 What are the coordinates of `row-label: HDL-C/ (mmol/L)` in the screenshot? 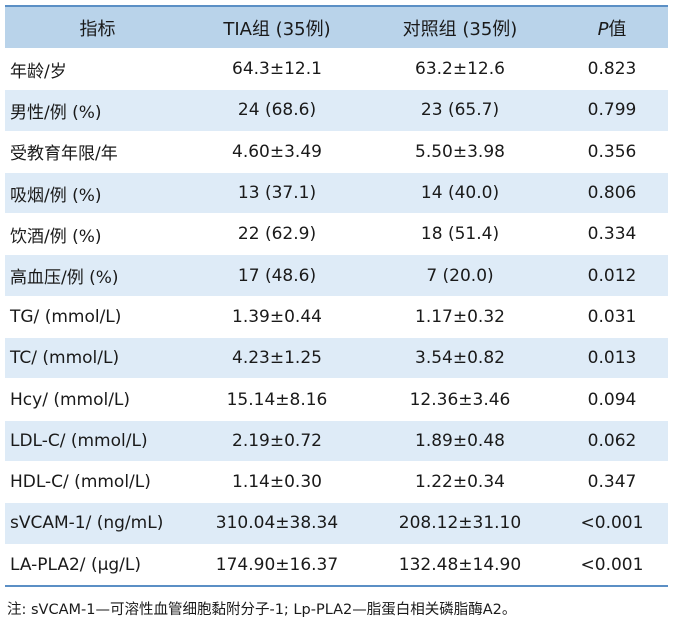 It's located at (97, 482).